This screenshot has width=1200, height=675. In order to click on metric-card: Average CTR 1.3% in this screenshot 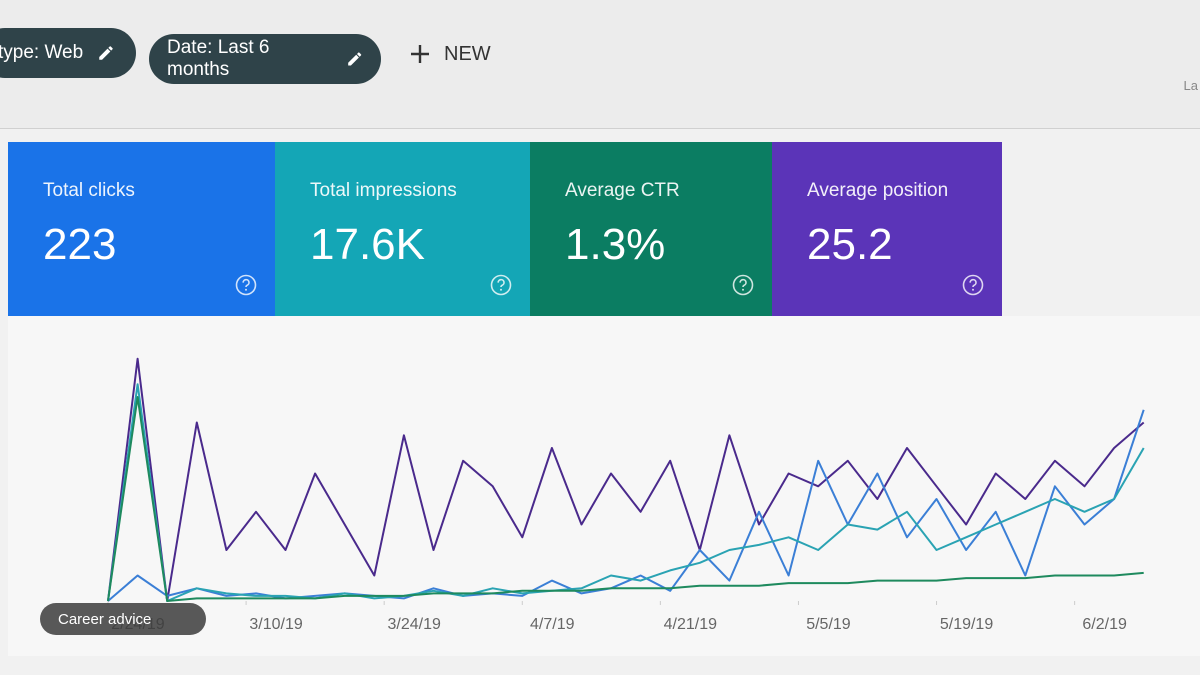, I will do `click(651, 229)`.